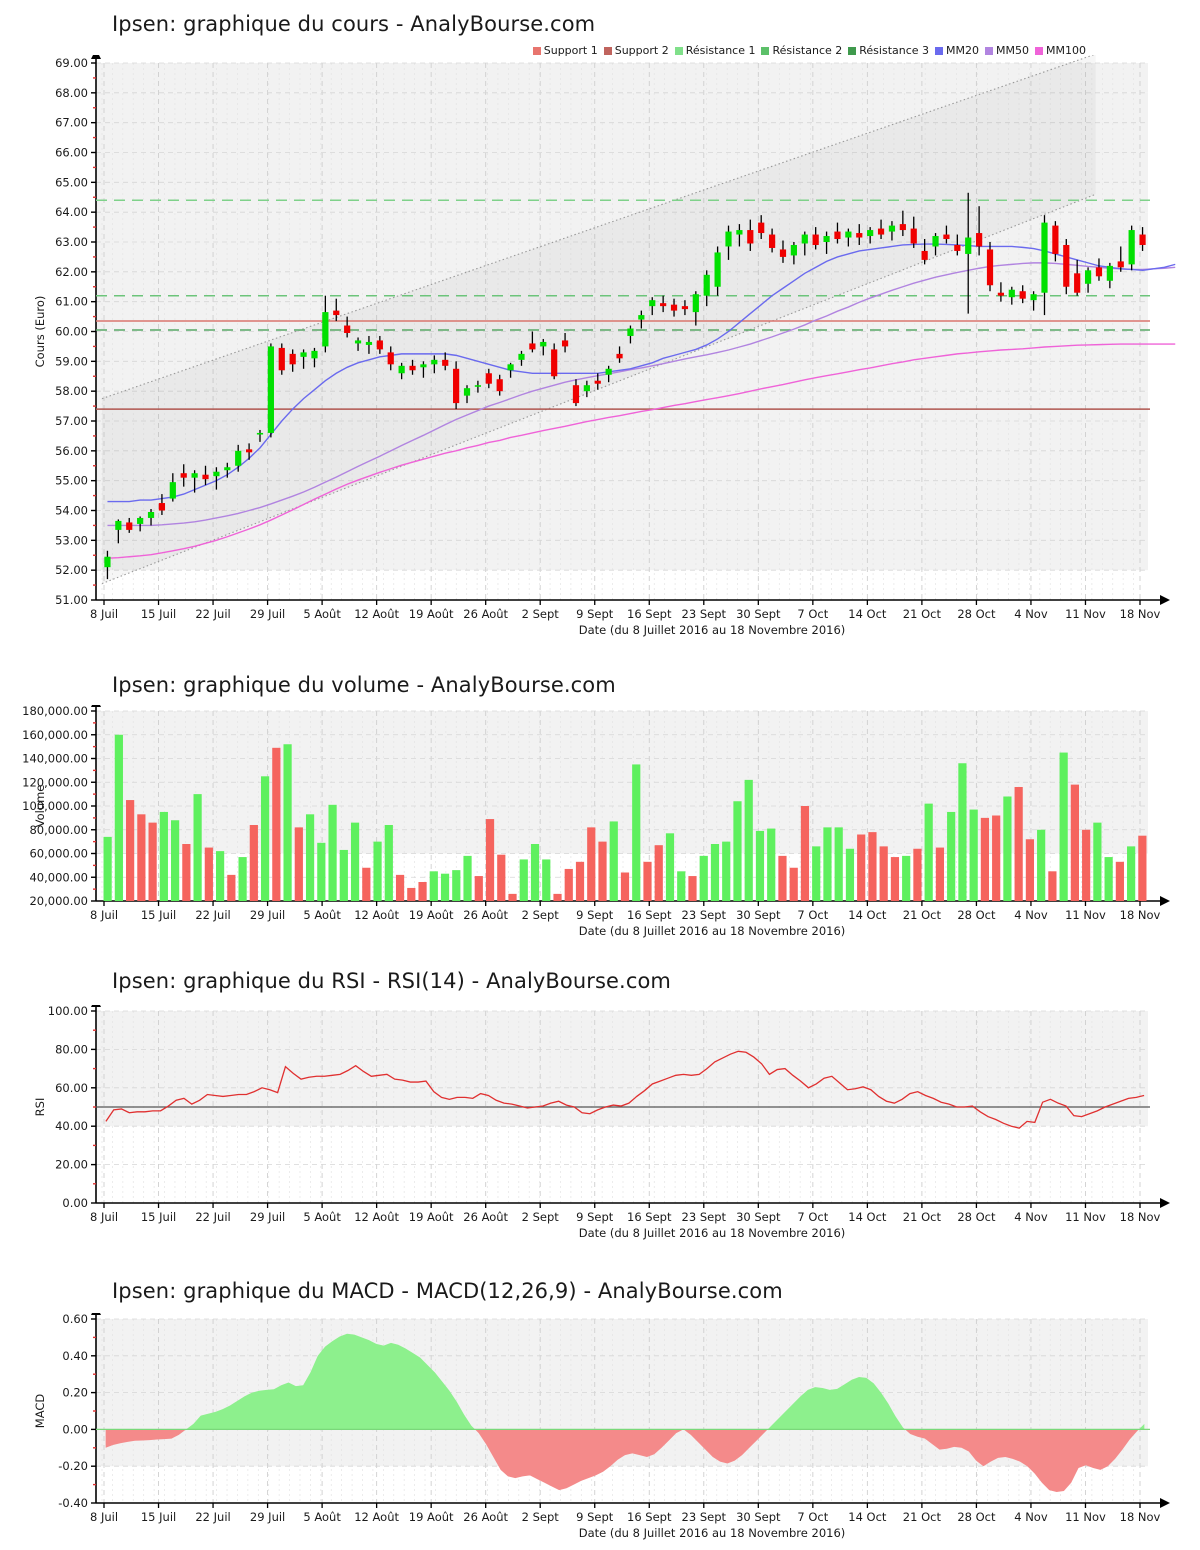  What do you see at coordinates (71, 600) in the screenshot?
I see `y-axis-tick-label: 51.00` at bounding box center [71, 600].